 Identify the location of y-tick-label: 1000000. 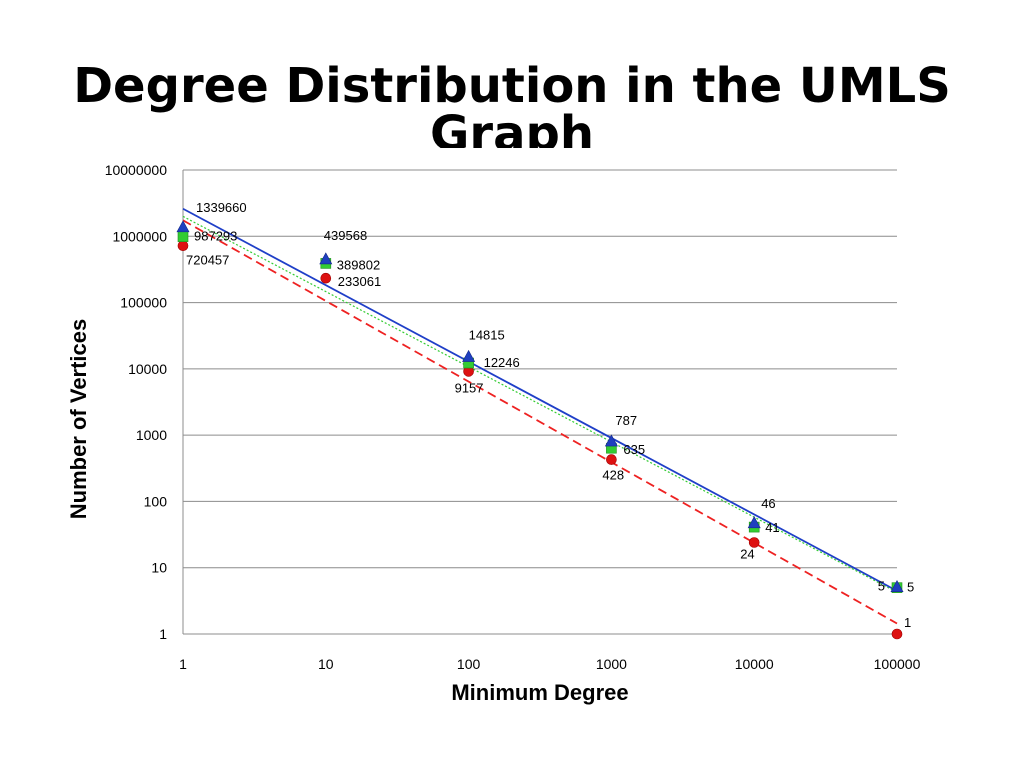
(139, 236).